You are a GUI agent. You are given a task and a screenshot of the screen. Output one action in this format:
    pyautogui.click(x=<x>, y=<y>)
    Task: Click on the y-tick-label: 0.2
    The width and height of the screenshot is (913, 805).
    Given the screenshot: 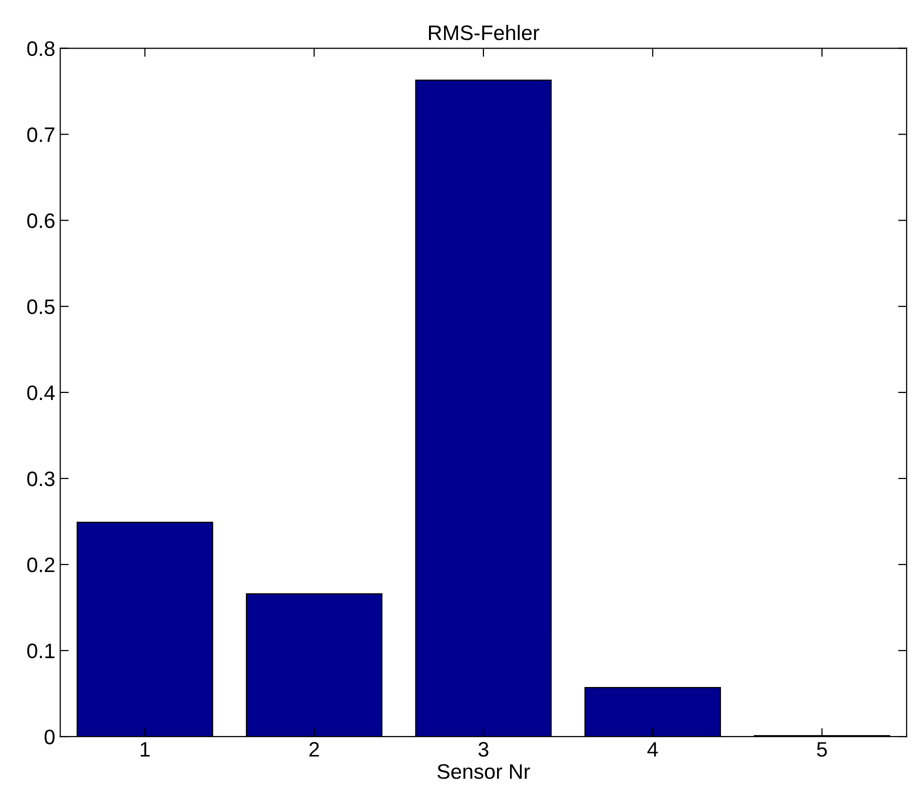 What is the action you would take?
    pyautogui.click(x=40, y=565)
    